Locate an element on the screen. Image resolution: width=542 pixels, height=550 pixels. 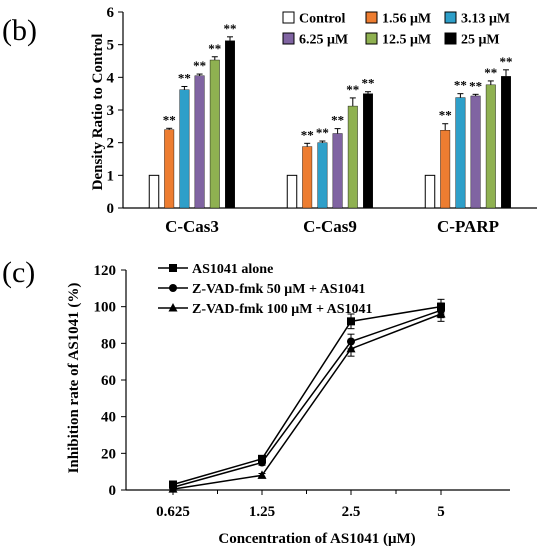
panel-c-y-tick-label: 80 is located at coordinates (108, 344).